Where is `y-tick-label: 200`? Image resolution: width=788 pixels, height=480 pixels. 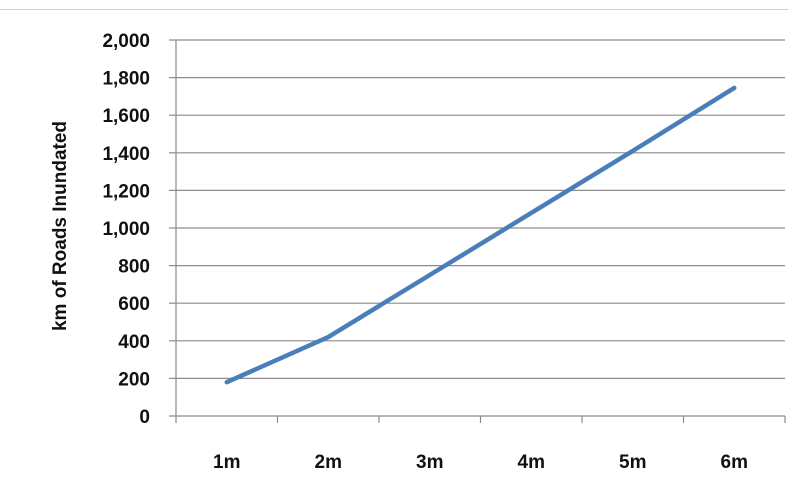
y-tick-label: 200 is located at coordinates (134, 379).